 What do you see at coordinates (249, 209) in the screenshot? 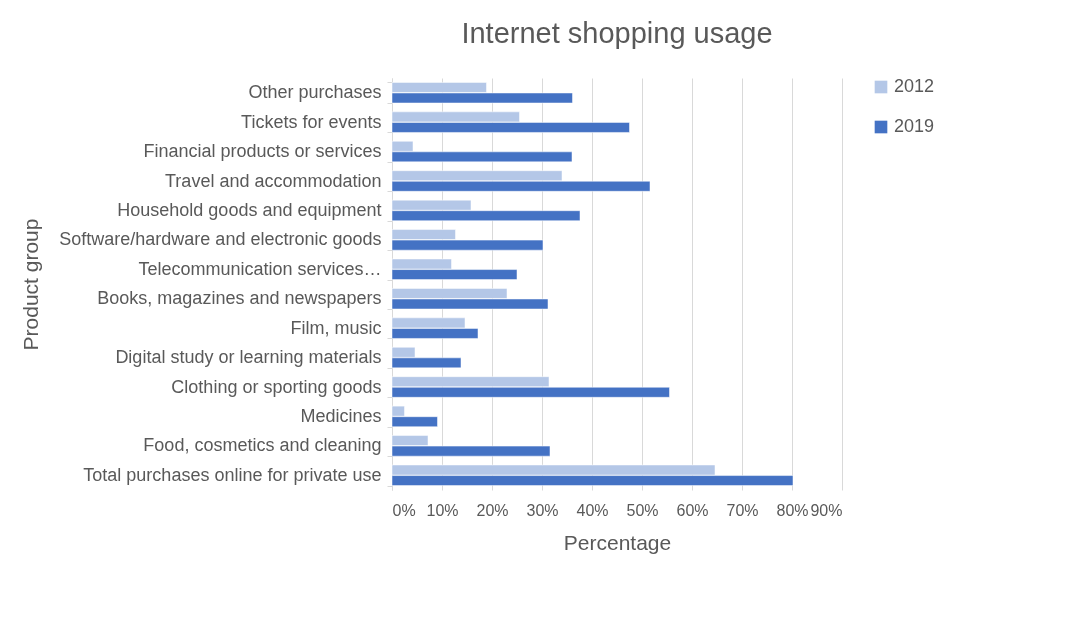
I see `y-tick-label: Household goods and equipment` at bounding box center [249, 209].